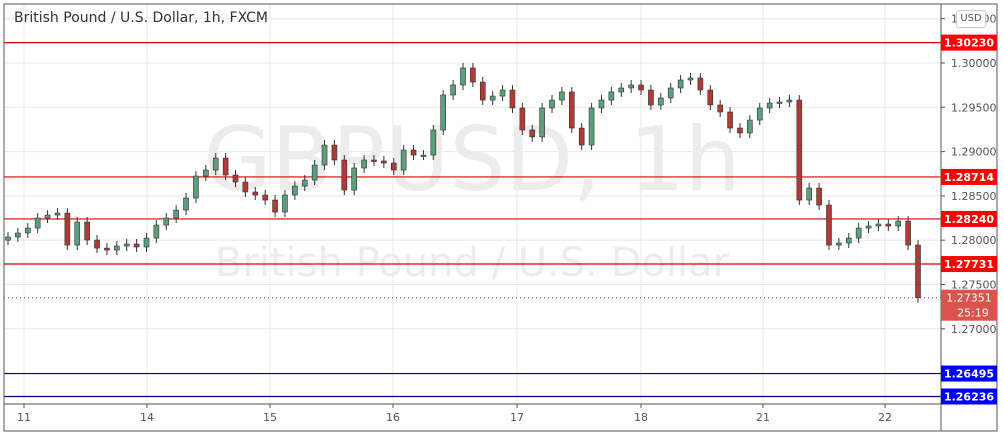 Image resolution: width=1004 pixels, height=436 pixels. What do you see at coordinates (24, 417) in the screenshot?
I see `time-tick-label: 11` at bounding box center [24, 417].